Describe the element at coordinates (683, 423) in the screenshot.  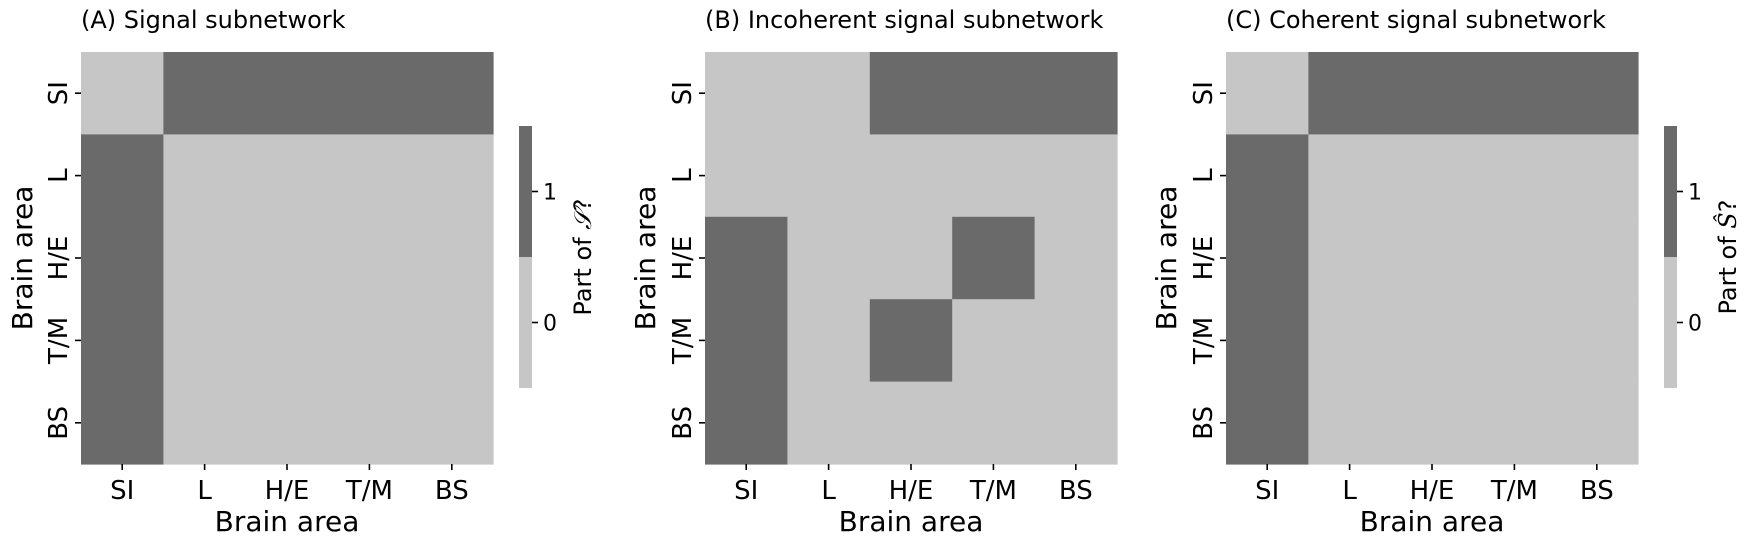
I see `y-tick-label: BS` at that location.